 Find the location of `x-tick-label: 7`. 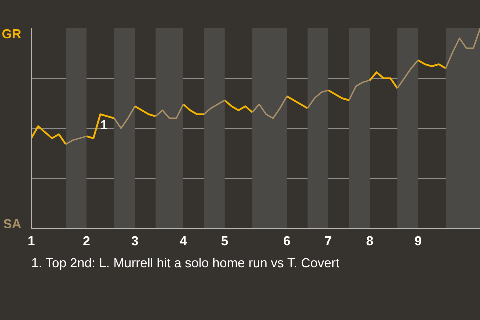

x-tick-label: 7 is located at coordinates (328, 241).